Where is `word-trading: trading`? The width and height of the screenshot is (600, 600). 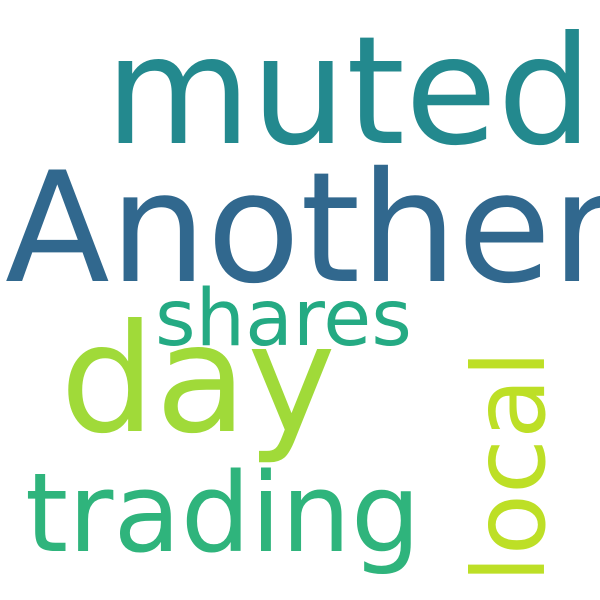
word-trading: trading is located at coordinates (223, 513).